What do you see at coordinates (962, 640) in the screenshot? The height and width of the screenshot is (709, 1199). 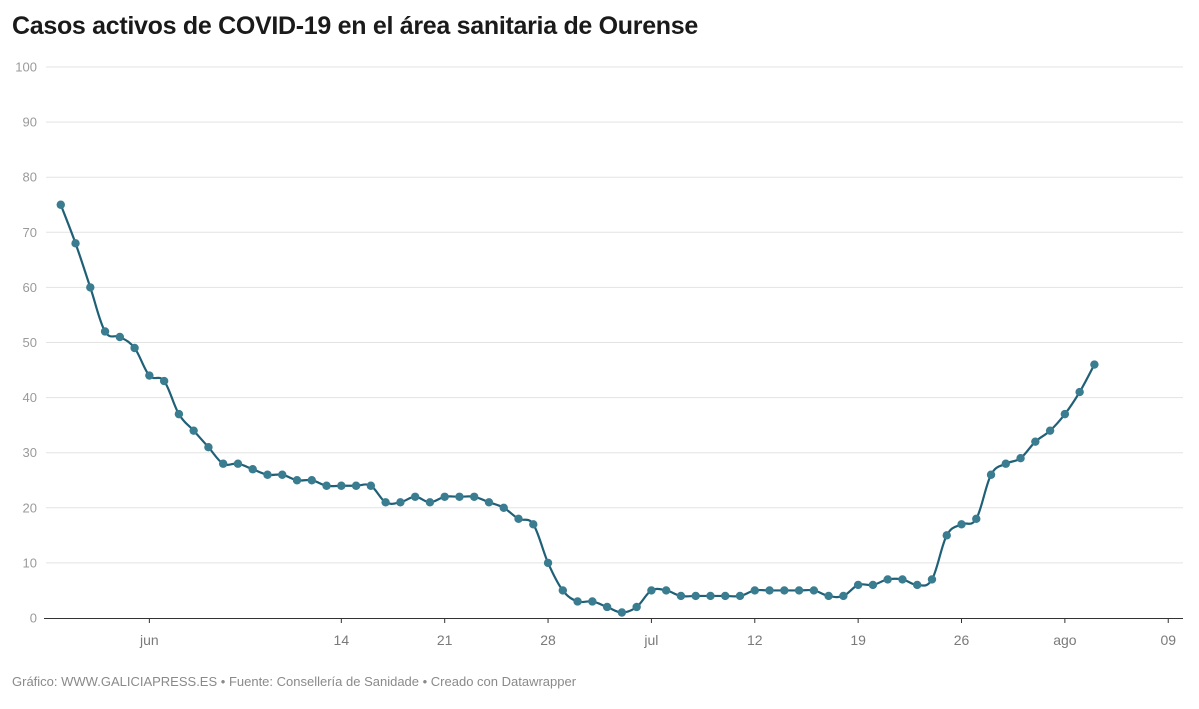 I see `x-tick-label: 26` at bounding box center [962, 640].